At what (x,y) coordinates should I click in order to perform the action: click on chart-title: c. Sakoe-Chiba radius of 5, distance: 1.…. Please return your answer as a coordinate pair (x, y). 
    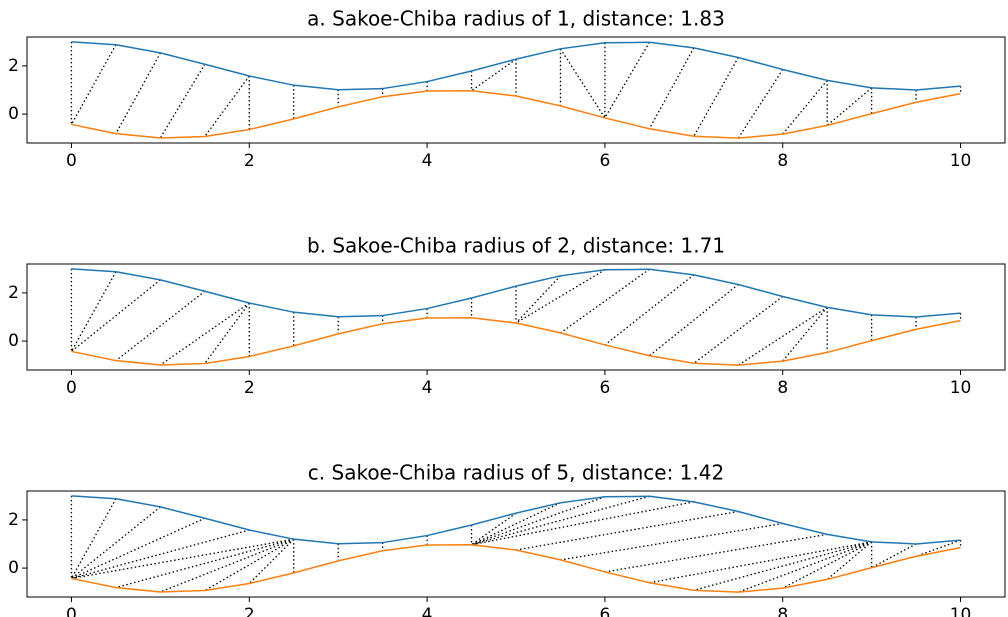
    Looking at the image, I should click on (516, 473).